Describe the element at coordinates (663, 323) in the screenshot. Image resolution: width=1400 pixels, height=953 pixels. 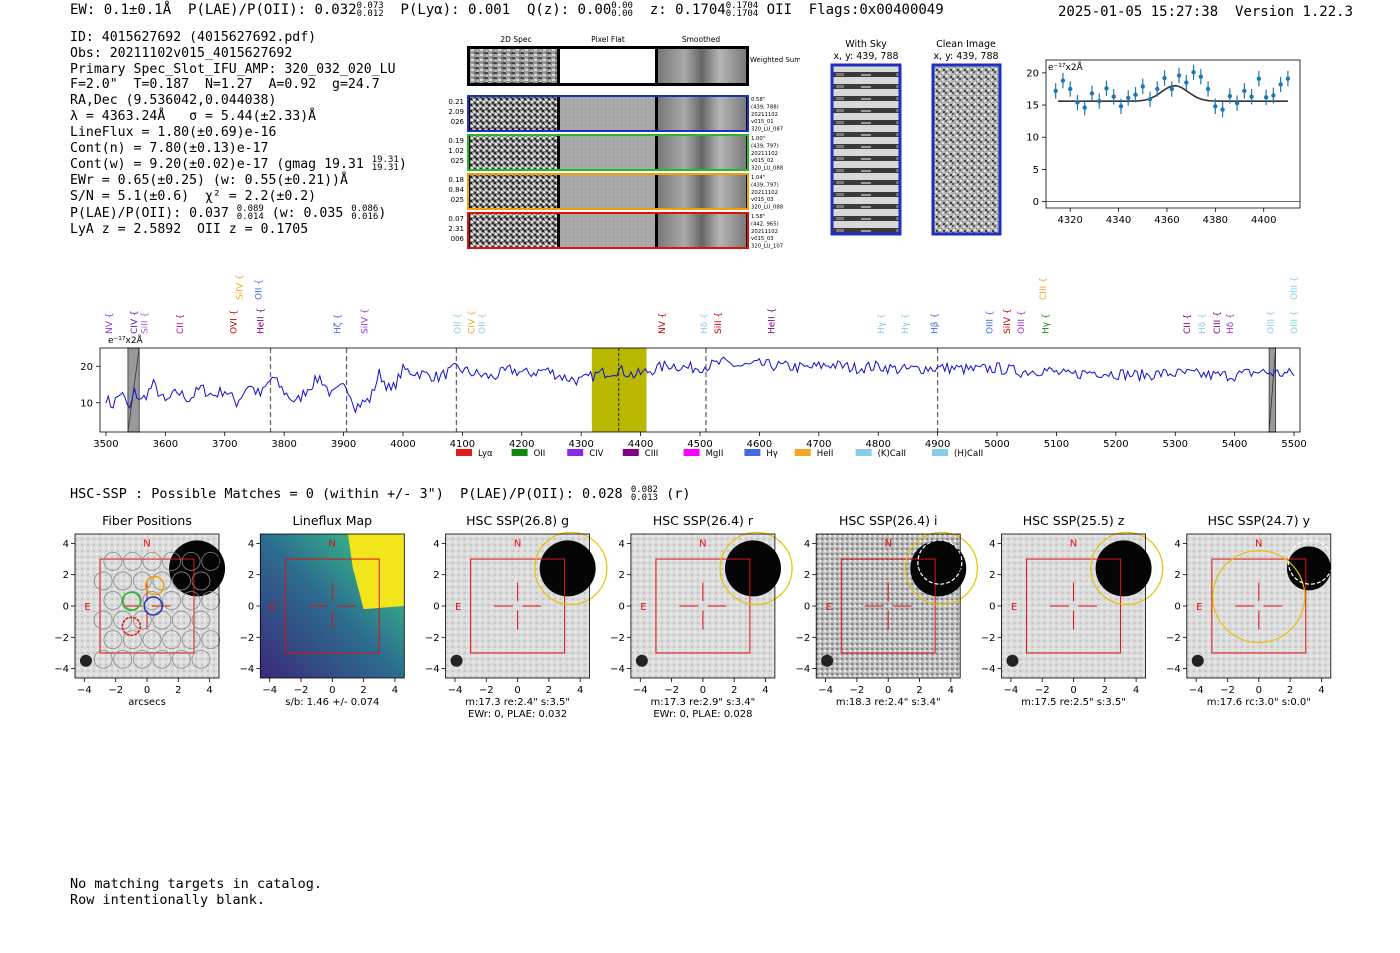
I see `emission-line-label: NV {` at that location.